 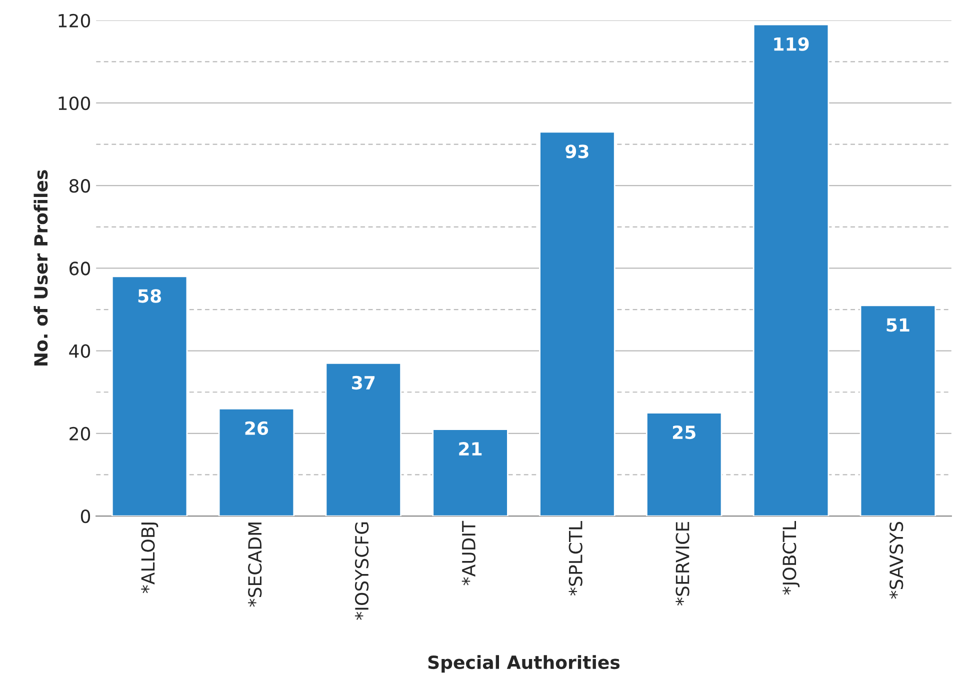 What do you see at coordinates (897, 560) in the screenshot?
I see `x-tick-label: *SAVSYS` at bounding box center [897, 560].